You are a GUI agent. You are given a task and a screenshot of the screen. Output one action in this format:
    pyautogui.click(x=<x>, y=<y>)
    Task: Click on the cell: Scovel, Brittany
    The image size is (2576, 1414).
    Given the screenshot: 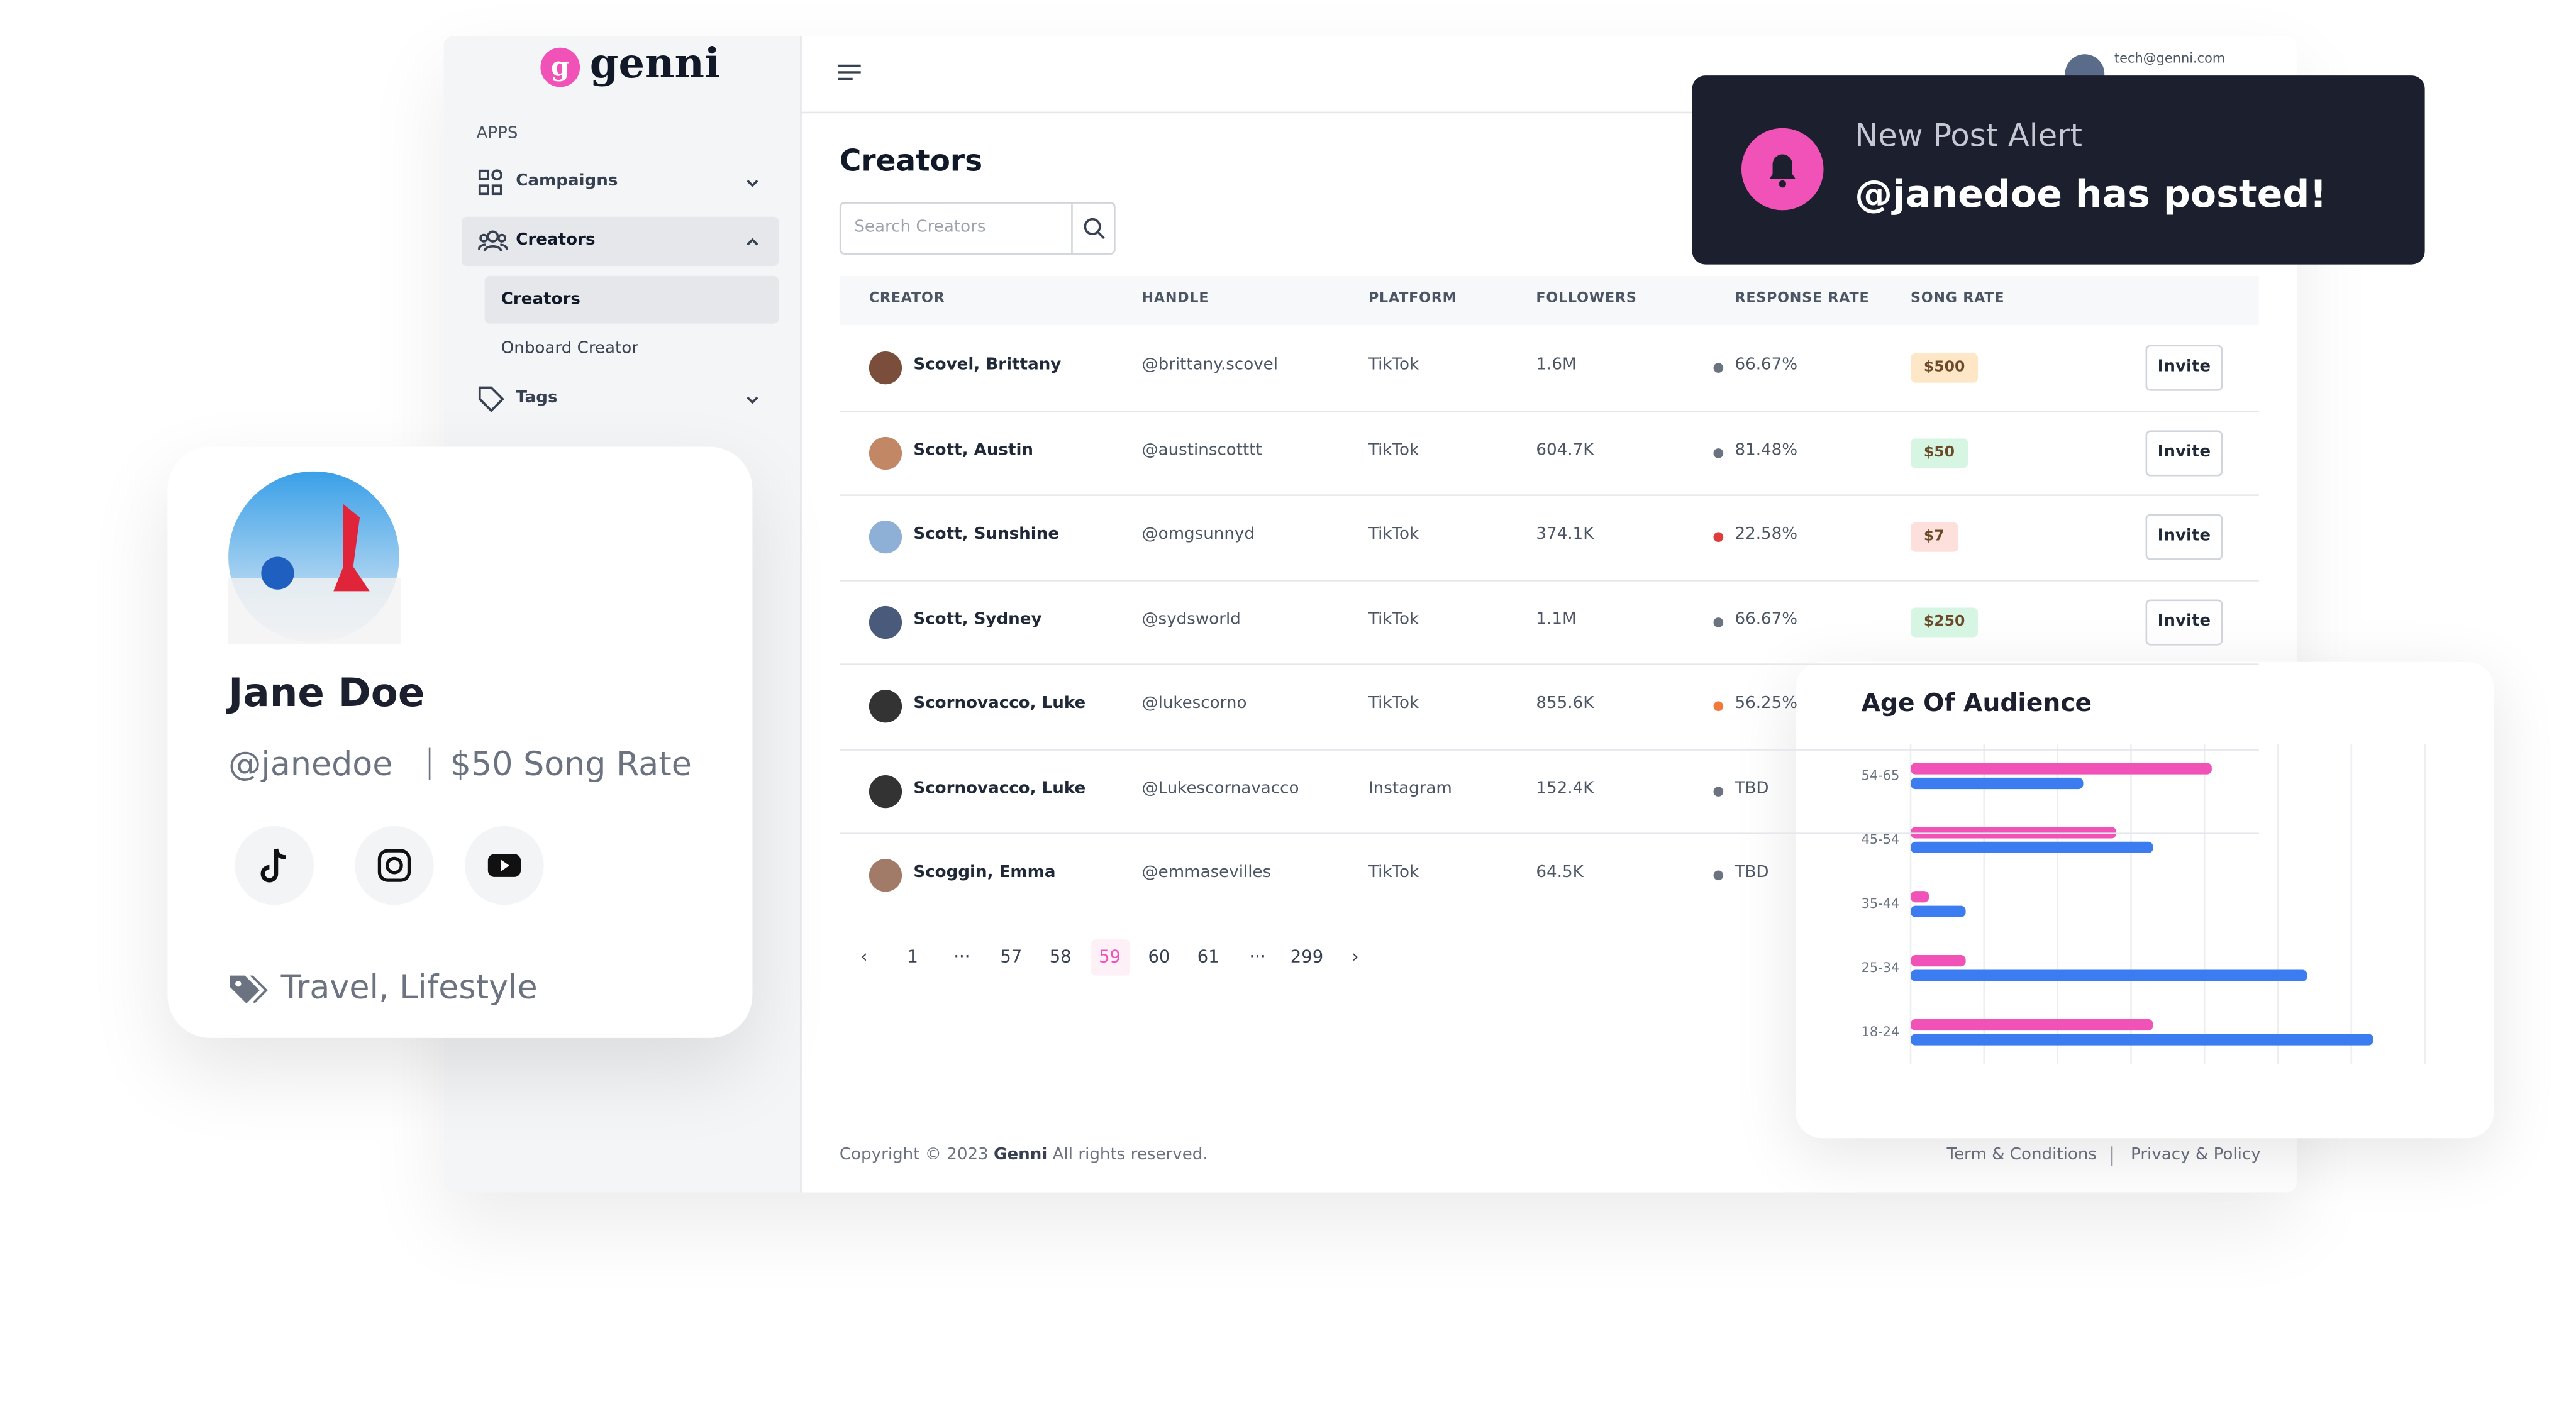 What is the action you would take?
    pyautogui.click(x=987, y=365)
    